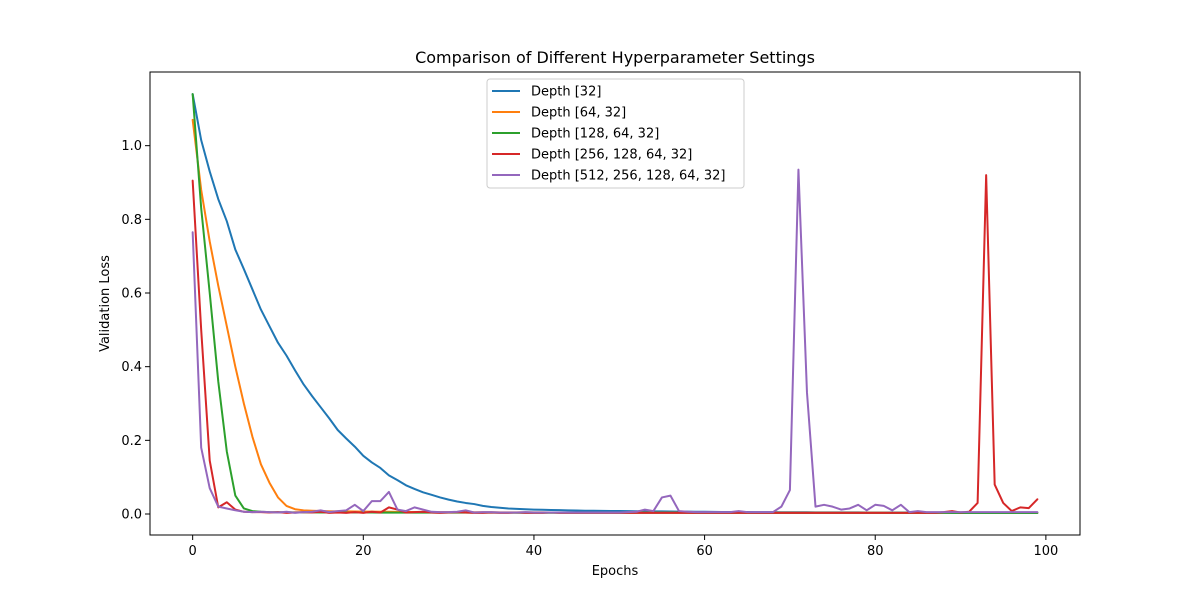 This screenshot has height=600, width=1200. What do you see at coordinates (131, 515) in the screenshot?
I see `y-tick-label: 0.0` at bounding box center [131, 515].